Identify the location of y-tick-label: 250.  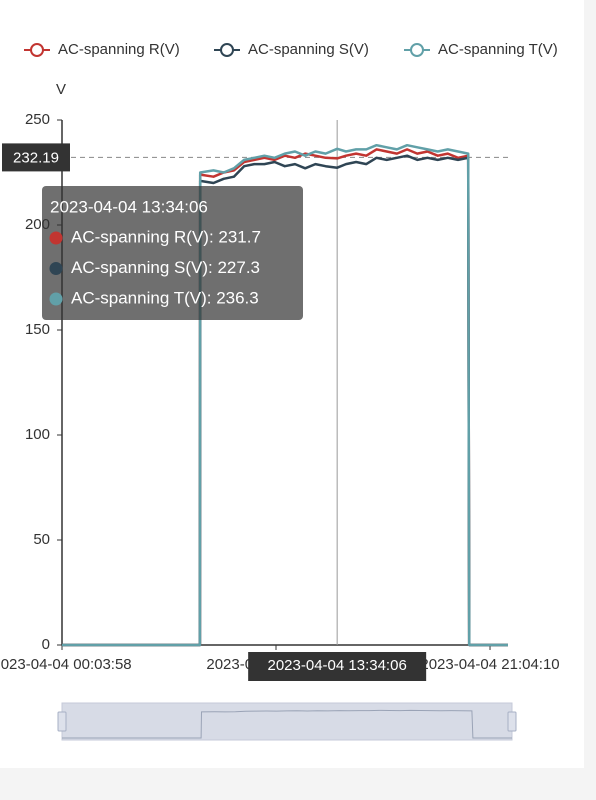
(37, 119).